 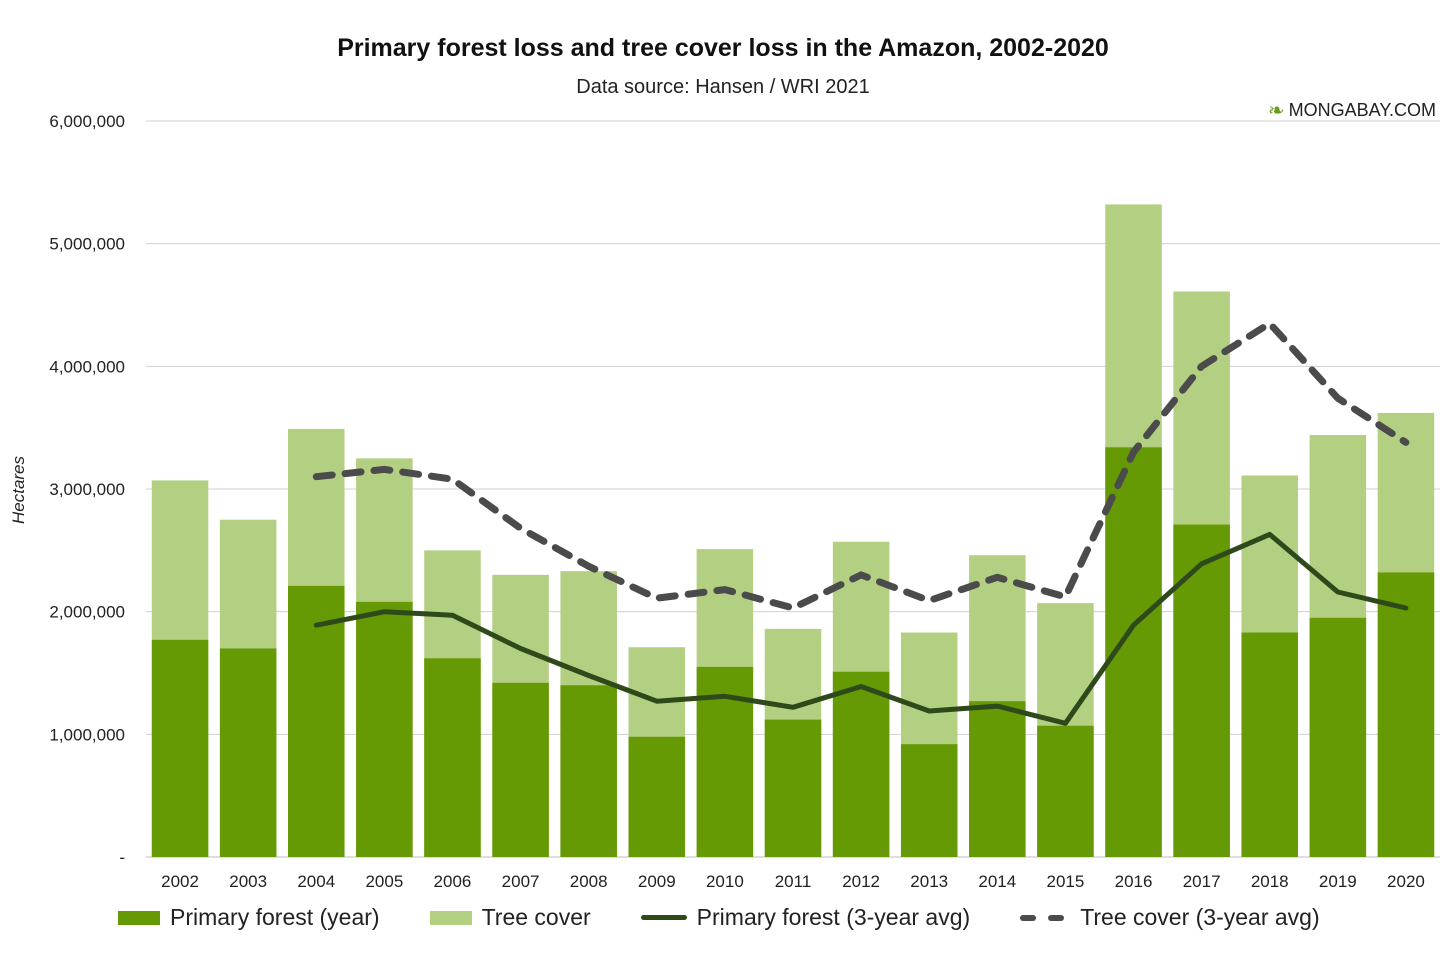 I want to click on x-tick-label: 2003, so click(x=248, y=881).